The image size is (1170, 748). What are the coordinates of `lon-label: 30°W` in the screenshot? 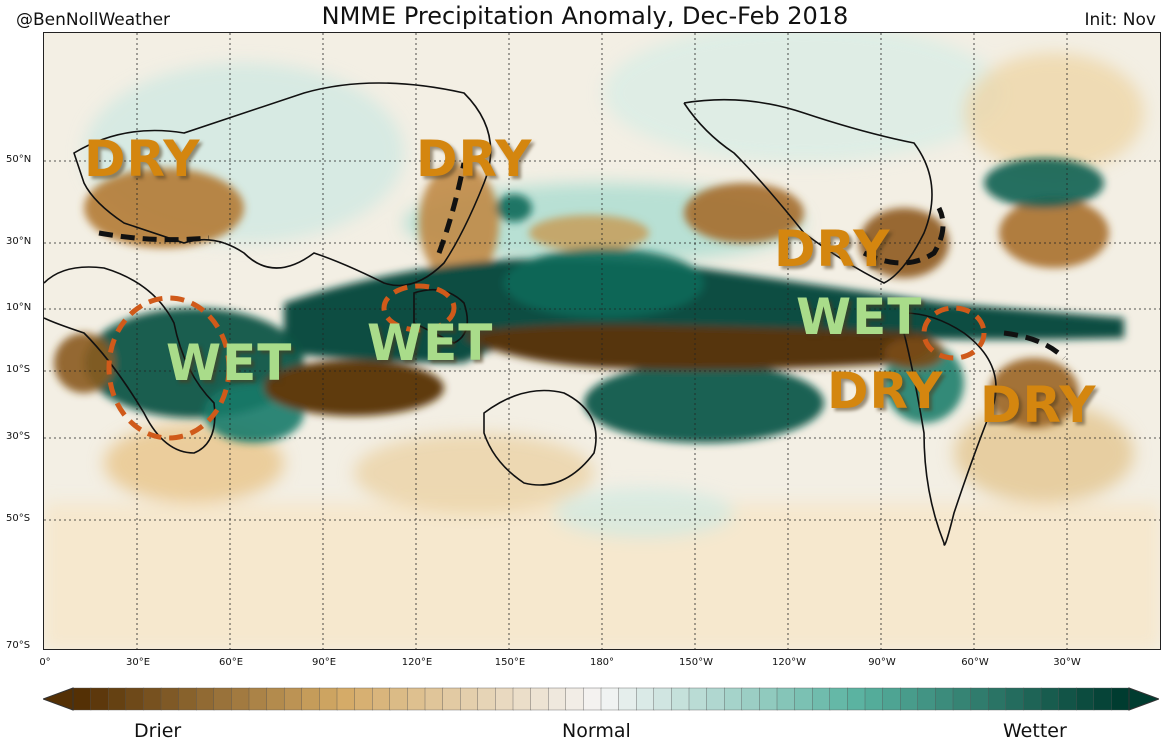 It's located at (1067, 662).